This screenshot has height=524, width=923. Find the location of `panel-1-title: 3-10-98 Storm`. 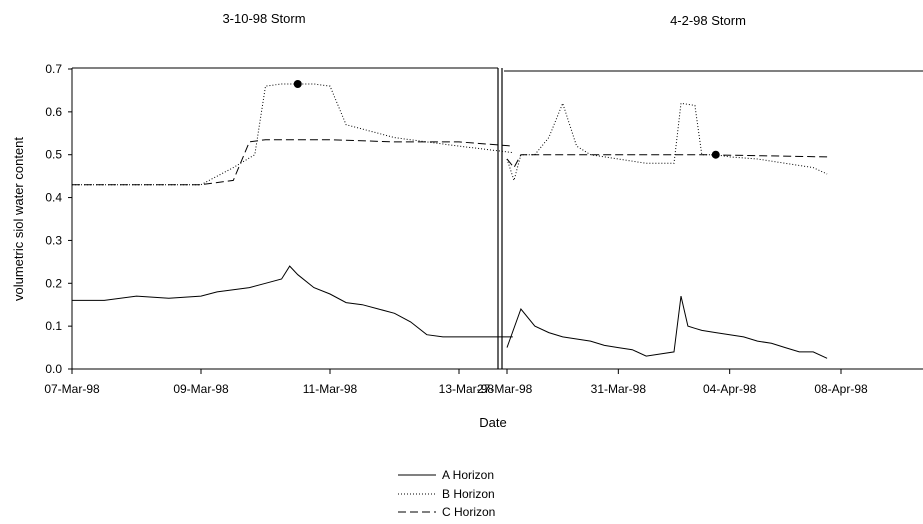

panel-1-title: 3-10-98 Storm is located at coordinates (263, 18).